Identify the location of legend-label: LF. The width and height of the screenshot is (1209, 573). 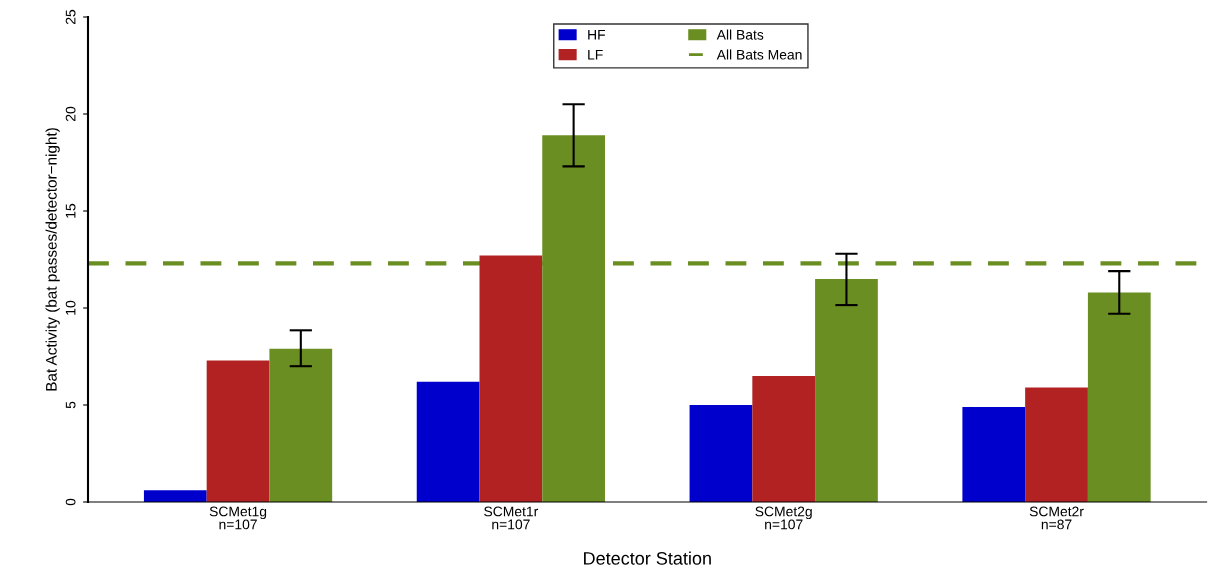
(595, 54).